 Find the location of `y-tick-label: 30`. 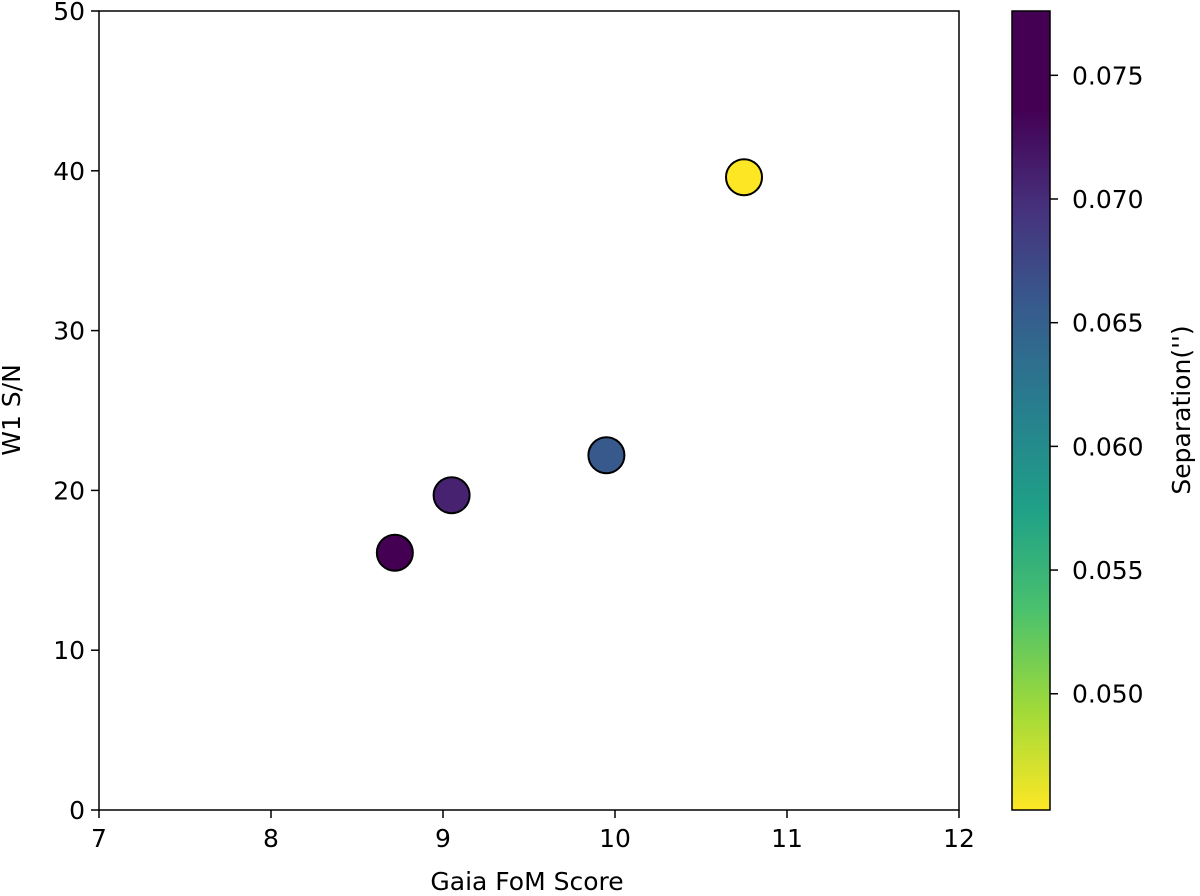

y-tick-label: 30 is located at coordinates (69, 331).